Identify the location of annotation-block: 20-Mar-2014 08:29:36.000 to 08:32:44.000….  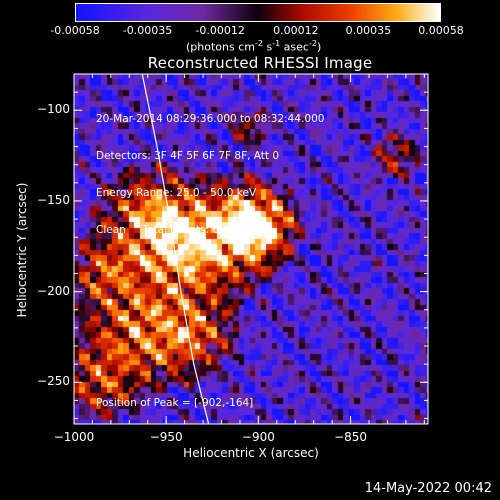
(210, 168).